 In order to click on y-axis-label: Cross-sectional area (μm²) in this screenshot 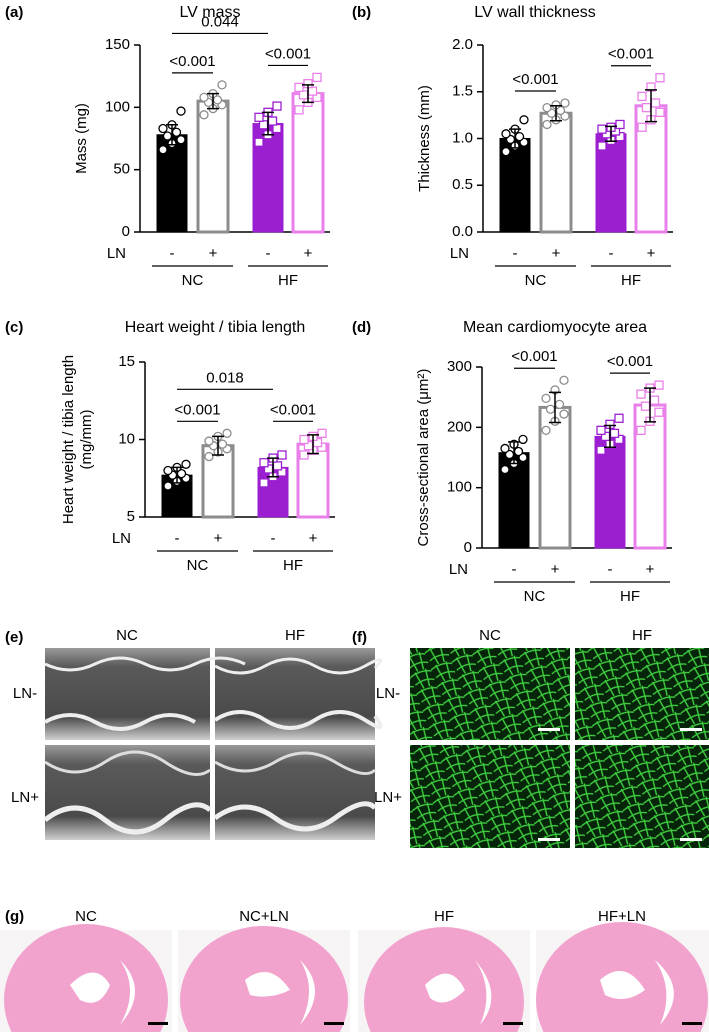, I will do `click(423, 458)`.